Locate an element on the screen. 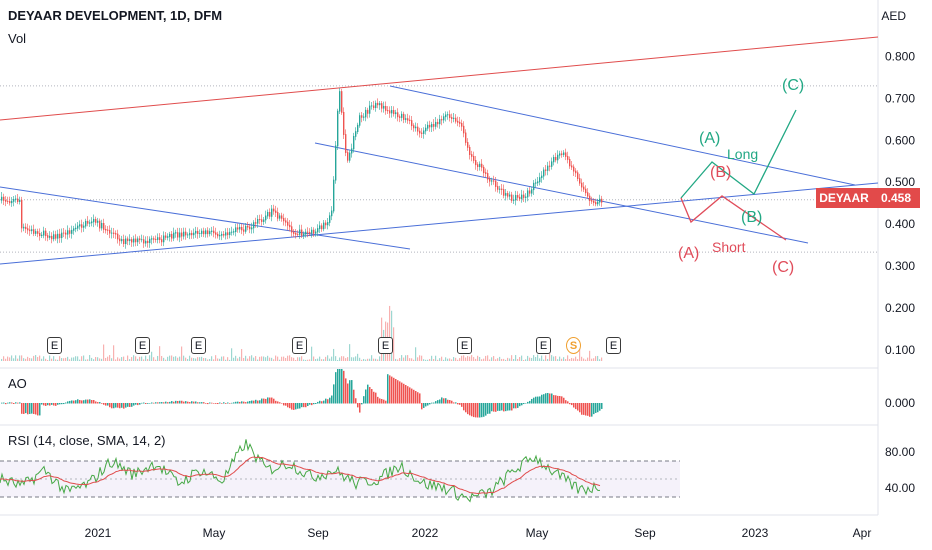 The width and height of the screenshot is (932, 550). upper-trendline is located at coordinates (439, 78).